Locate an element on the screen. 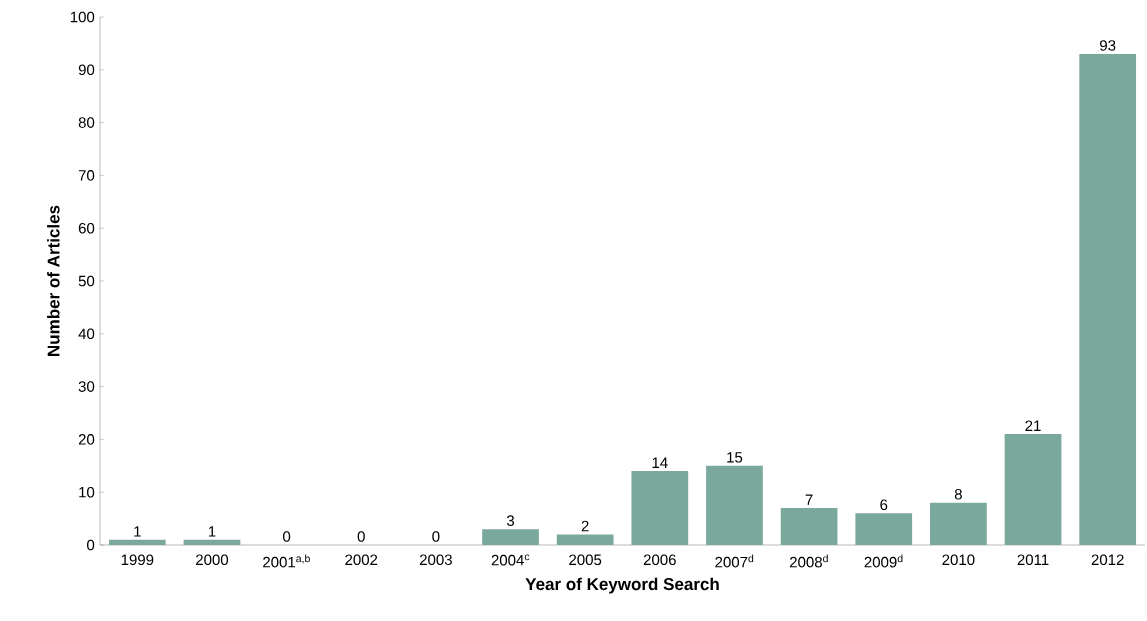  data-label: 15 is located at coordinates (735, 457).